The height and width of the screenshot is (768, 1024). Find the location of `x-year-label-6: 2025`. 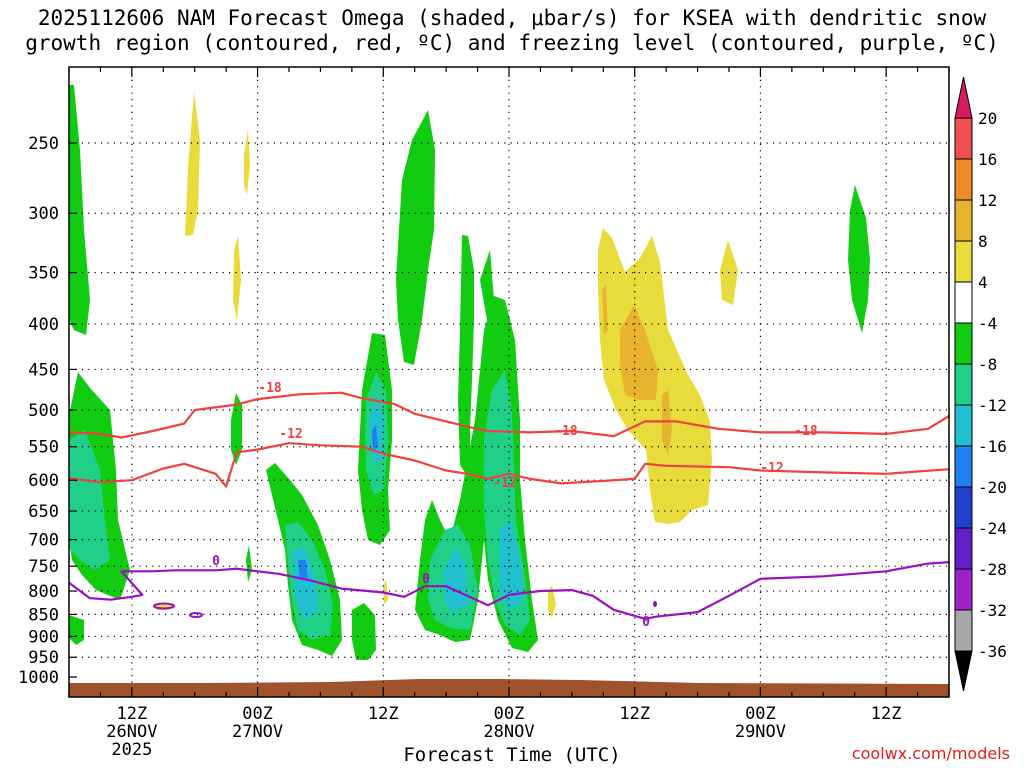

x-year-label-6: 2025 is located at coordinates (131, 750).